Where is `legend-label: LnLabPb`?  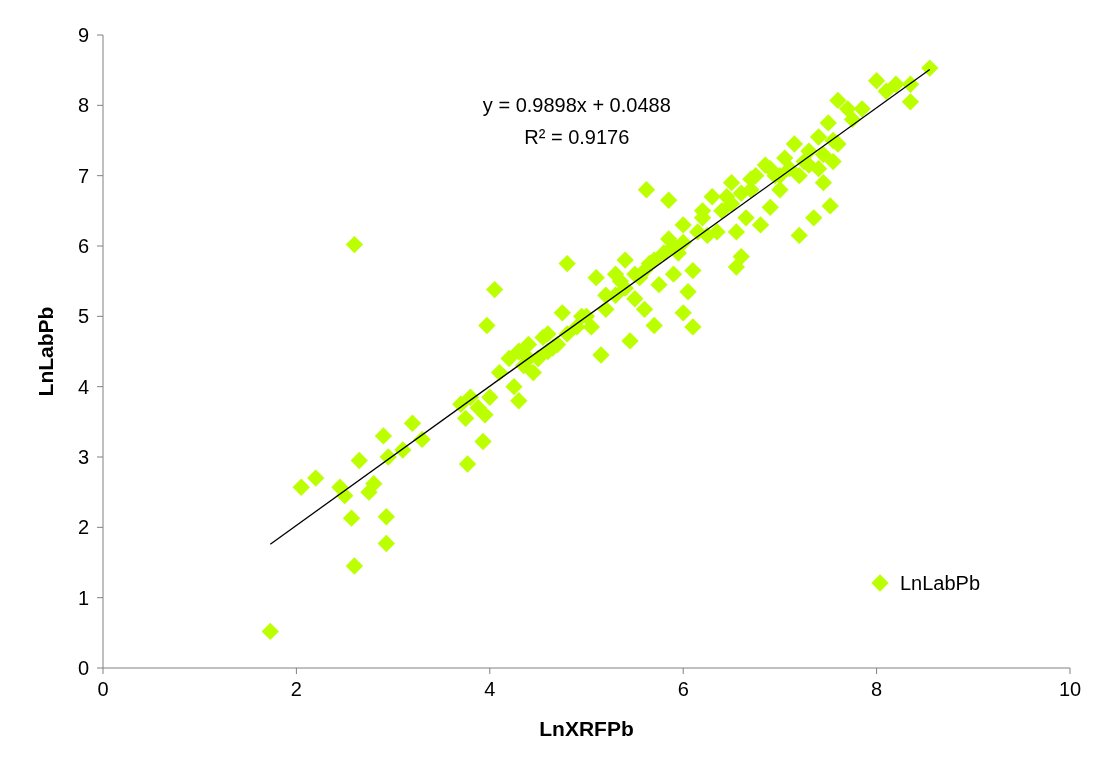
legend-label: LnLabPb is located at coordinates (940, 583).